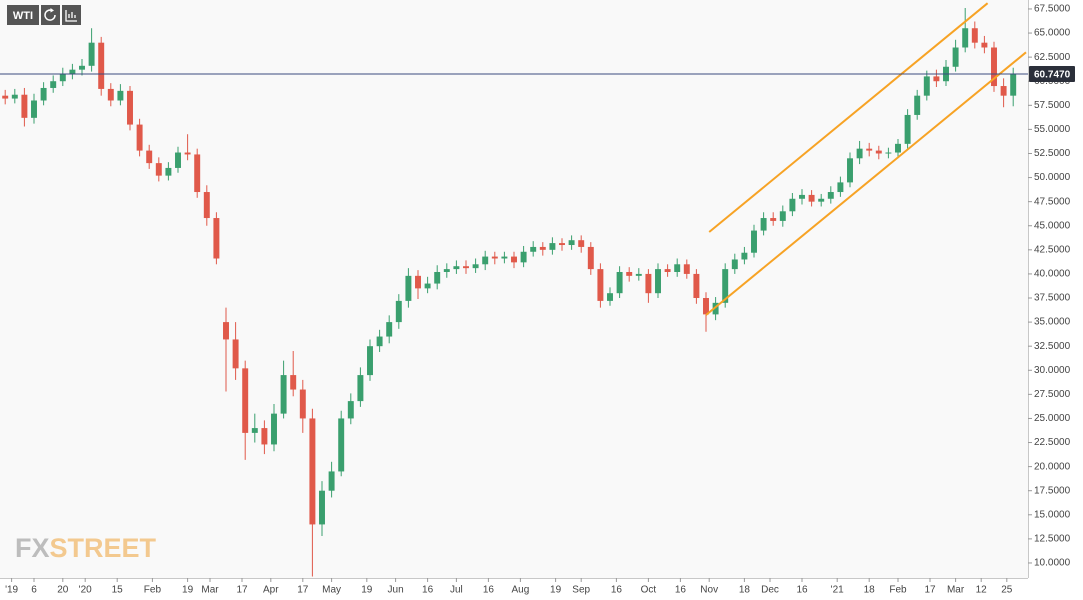  I want to click on y-tick-label: 32.5000, so click(1052, 346).